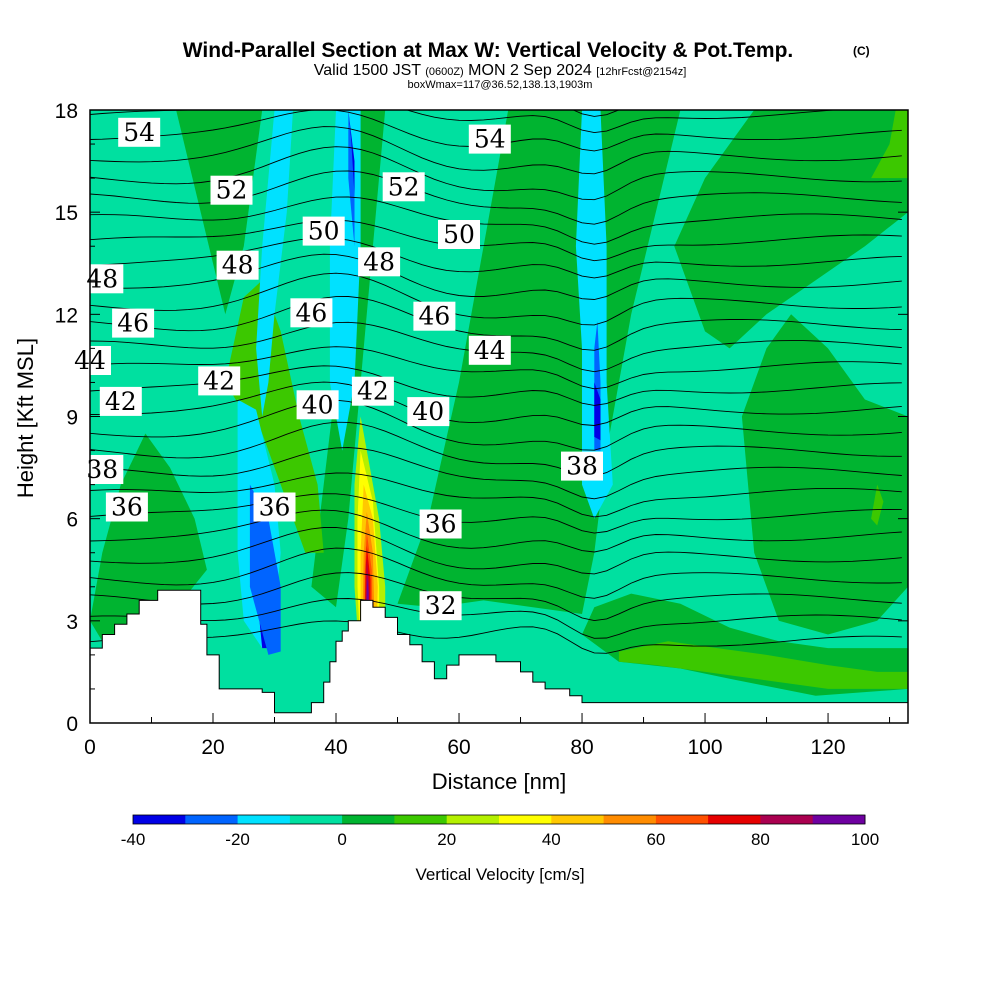 This screenshot has width=1000, height=1000. I want to click on region-lightgreen-lower, so click(763, 665).